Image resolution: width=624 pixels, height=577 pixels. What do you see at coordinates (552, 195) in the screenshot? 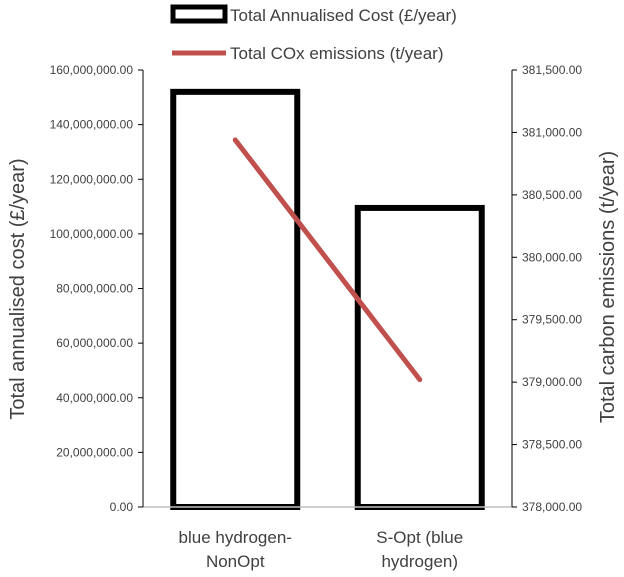
I see `right-tick-label: 380,500.00` at bounding box center [552, 195].